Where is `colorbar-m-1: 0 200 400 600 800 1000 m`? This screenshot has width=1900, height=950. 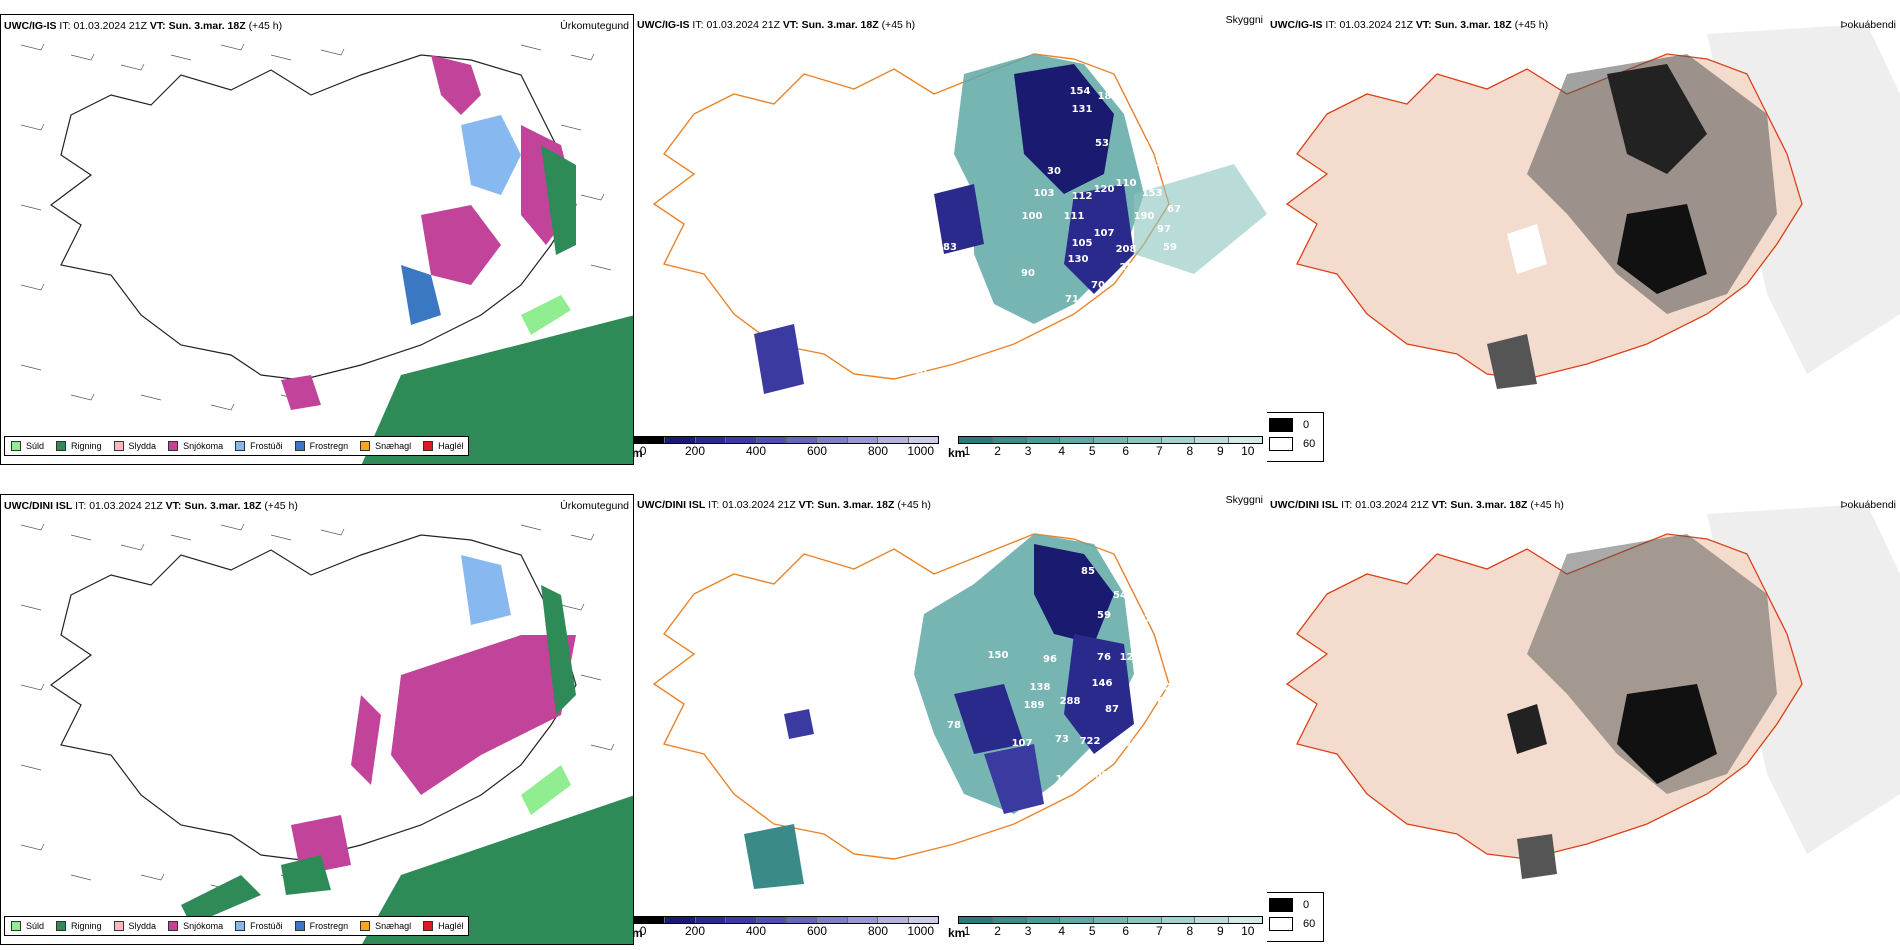 colorbar-m-1: 0 200 400 600 800 1000 m is located at coordinates (786, 448).